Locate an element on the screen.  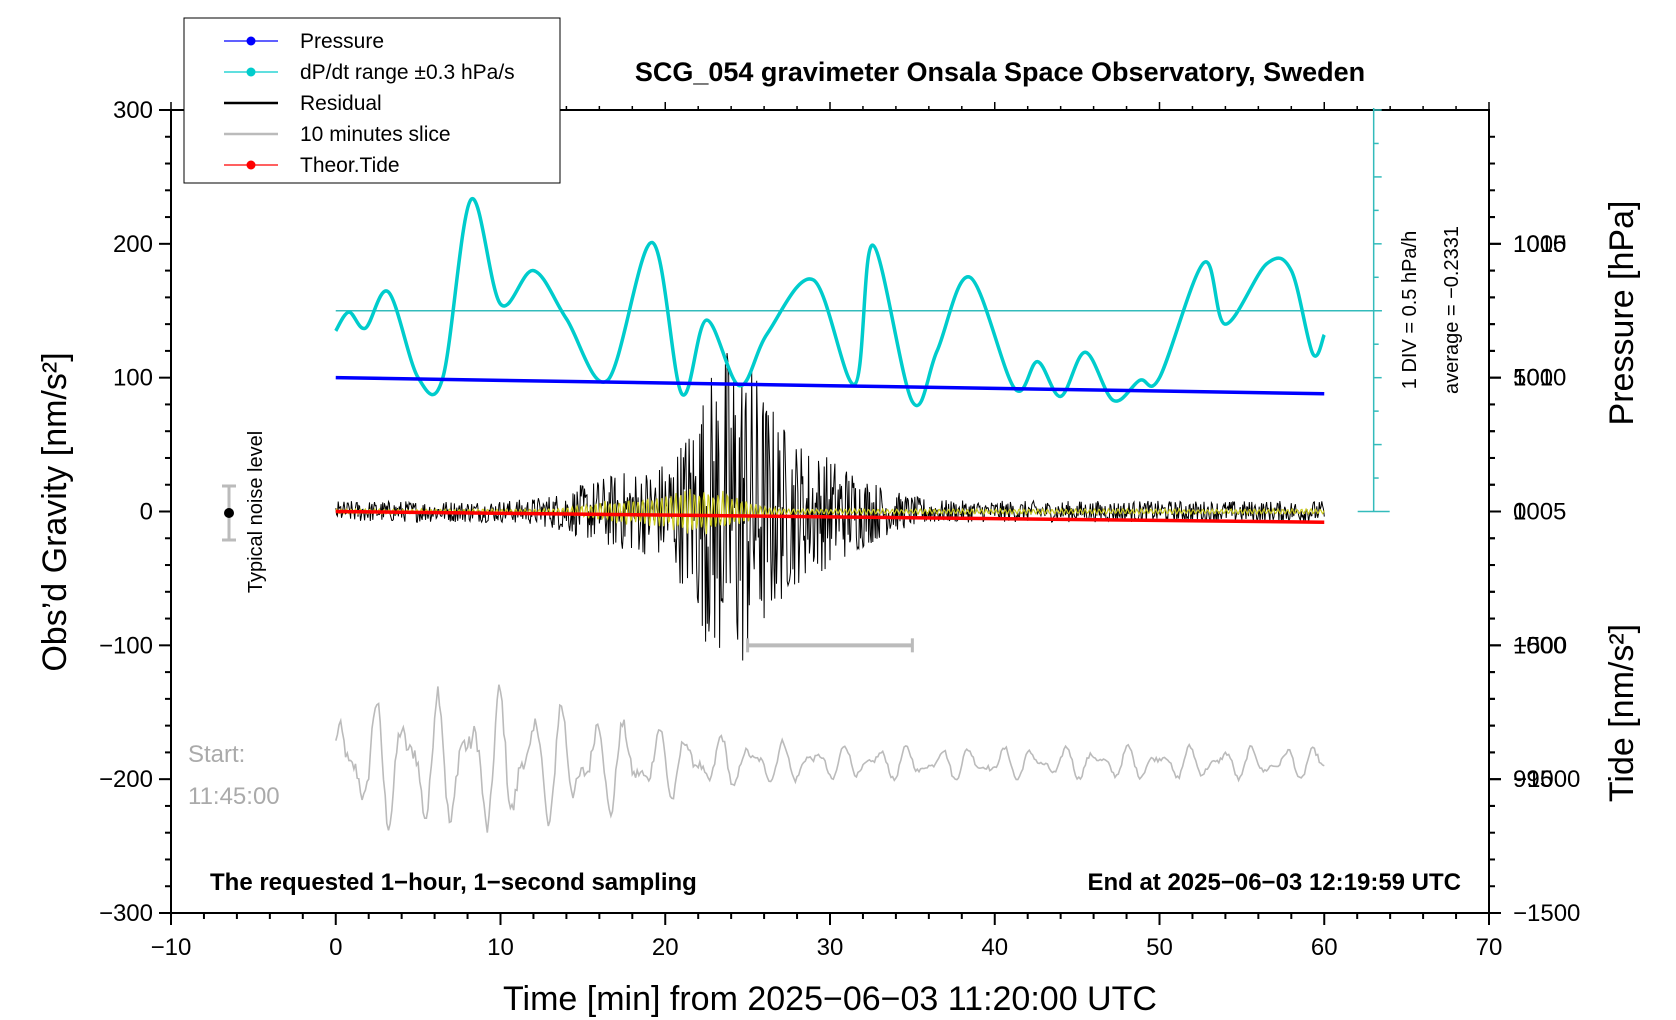
tide-tick-label: 0 is located at coordinates (1519, 512).